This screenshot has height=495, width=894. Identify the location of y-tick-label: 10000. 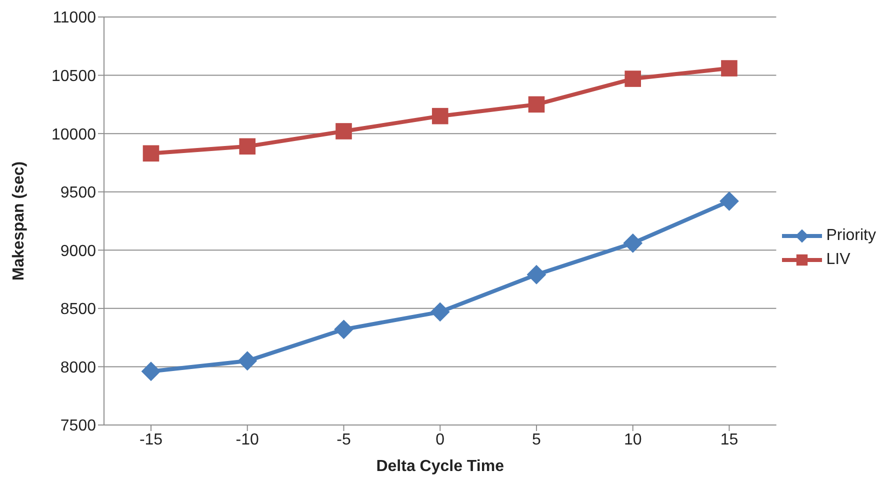
(74, 135).